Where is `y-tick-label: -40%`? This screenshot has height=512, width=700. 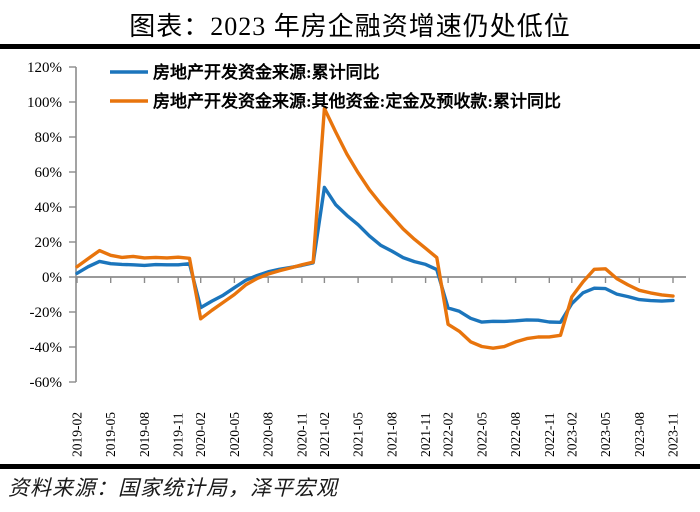
y-tick-label: -40% is located at coordinates (46, 348).